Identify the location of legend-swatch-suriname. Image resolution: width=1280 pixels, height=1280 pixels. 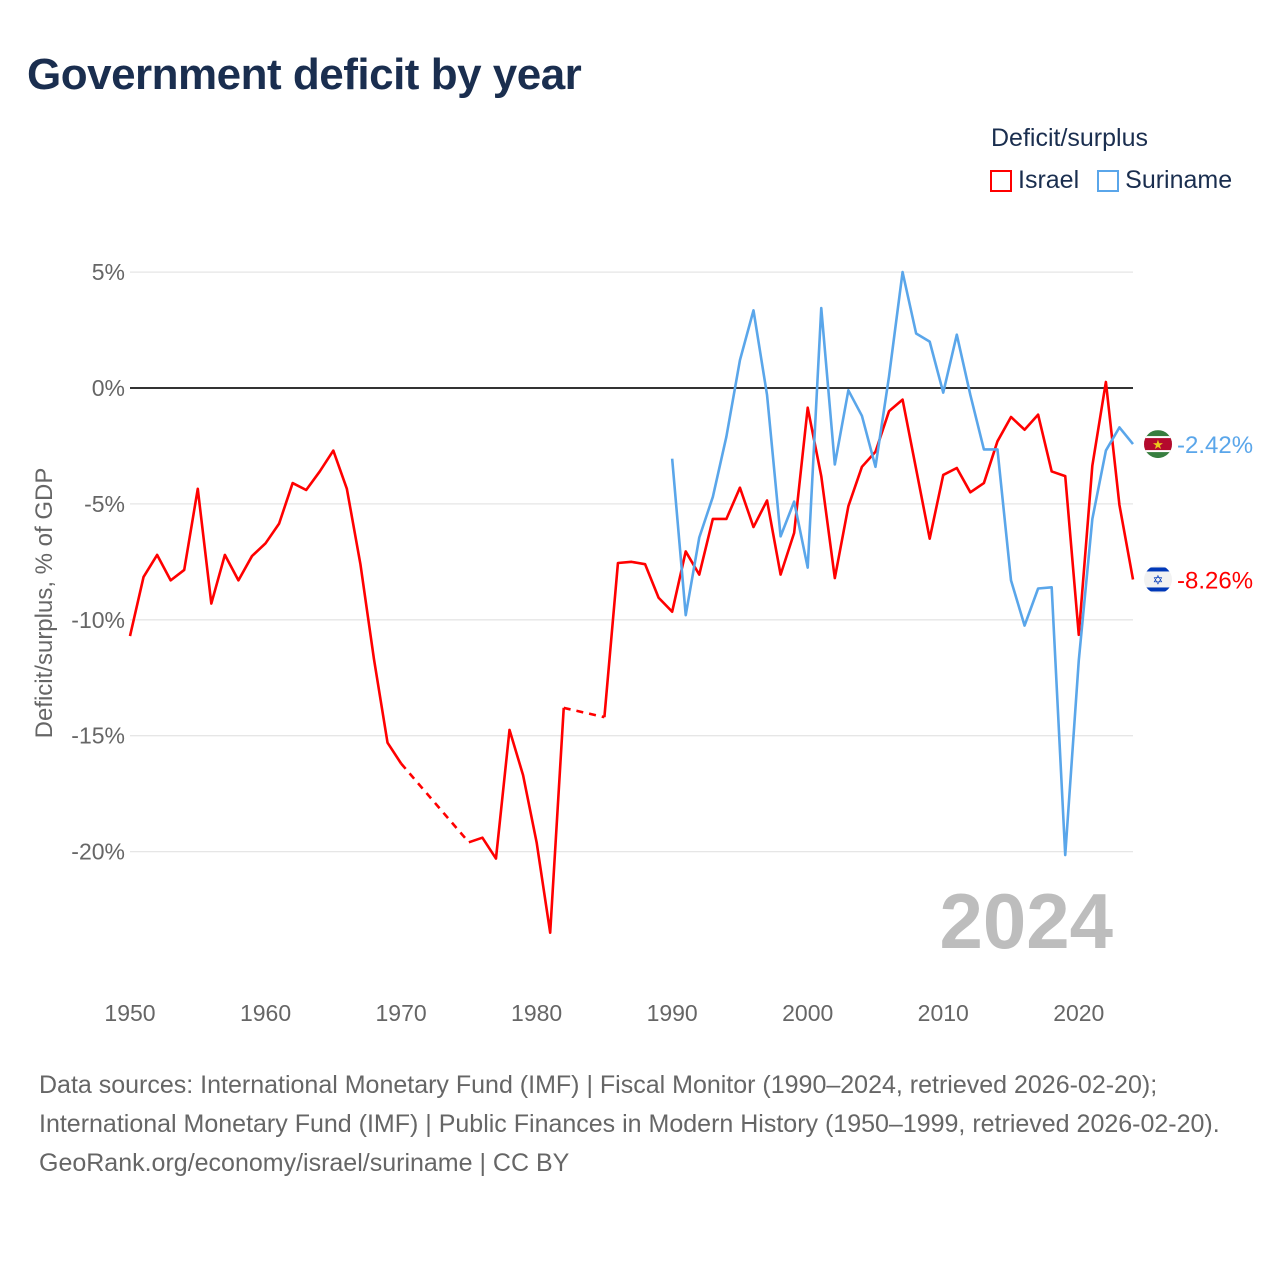
(1108, 180).